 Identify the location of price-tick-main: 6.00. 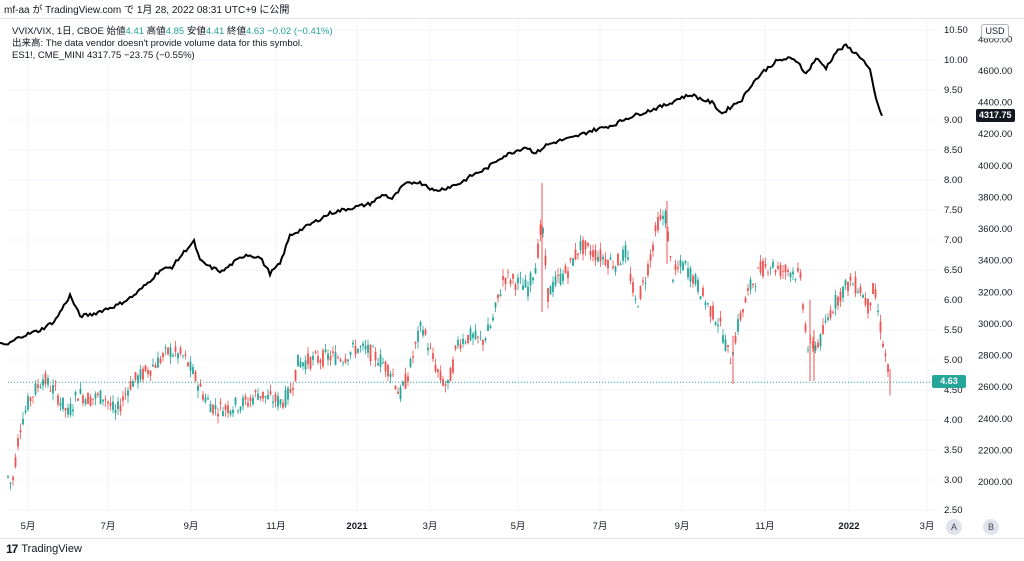
(953, 300).